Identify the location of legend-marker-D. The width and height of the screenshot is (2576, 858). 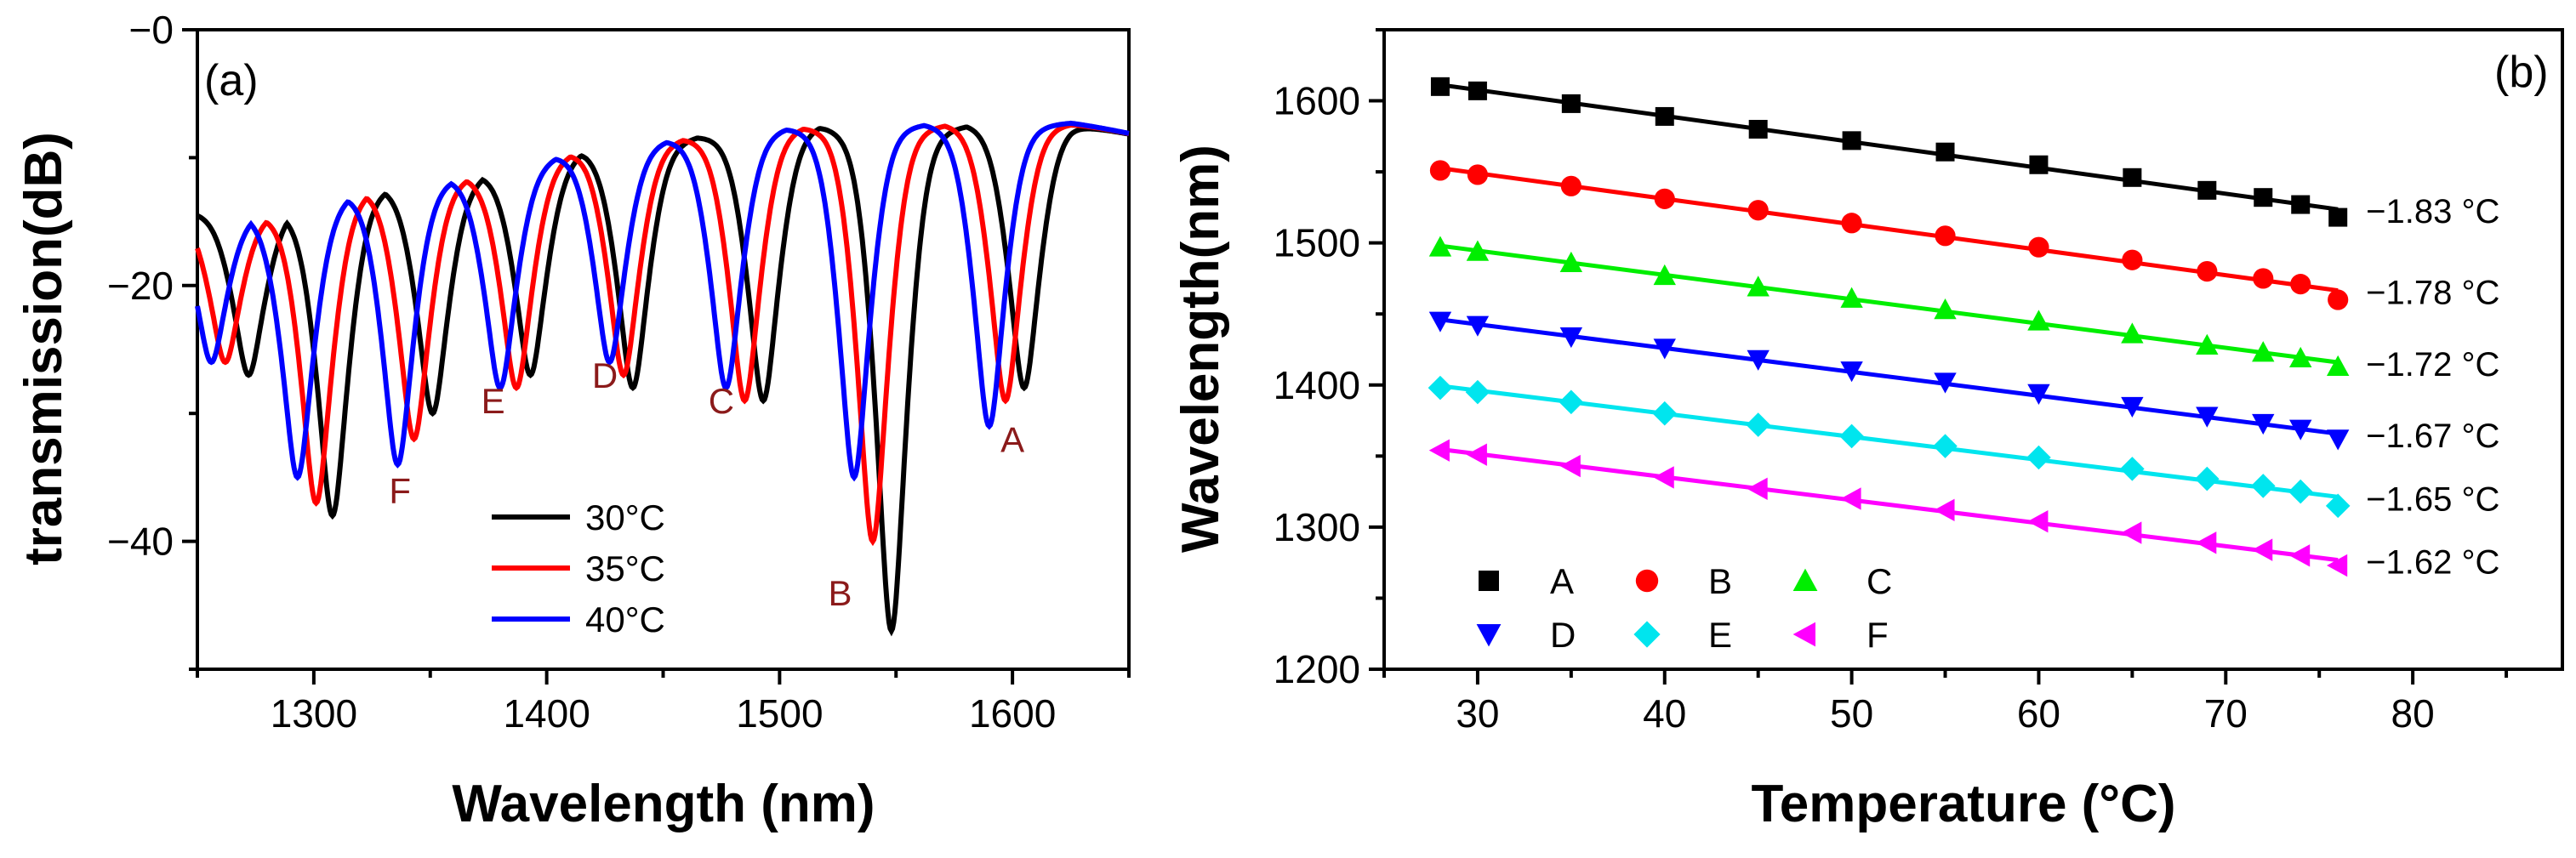
(1489, 635).